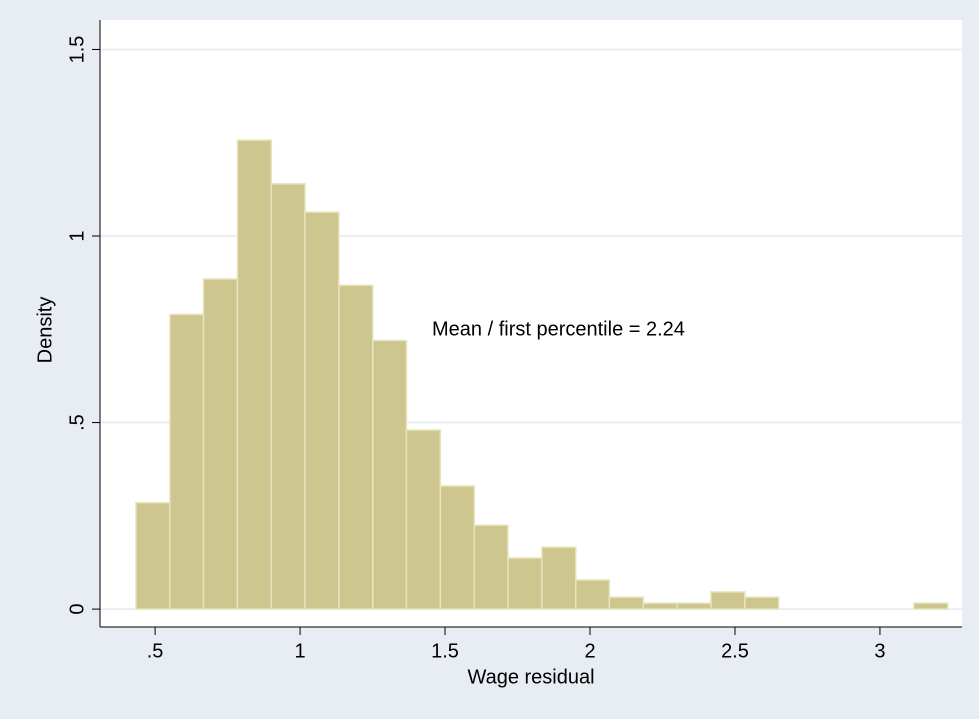 This screenshot has width=979, height=719. I want to click on x-tick-label: 2, so click(589, 651).